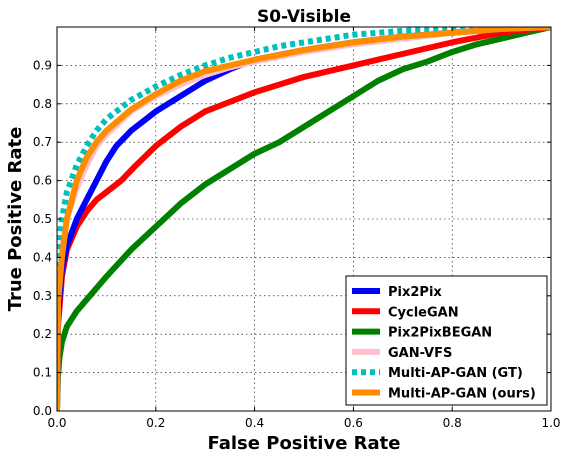  Describe the element at coordinates (440, 333) in the screenshot. I see `legend-label: Pix2PixBEGAN` at that location.